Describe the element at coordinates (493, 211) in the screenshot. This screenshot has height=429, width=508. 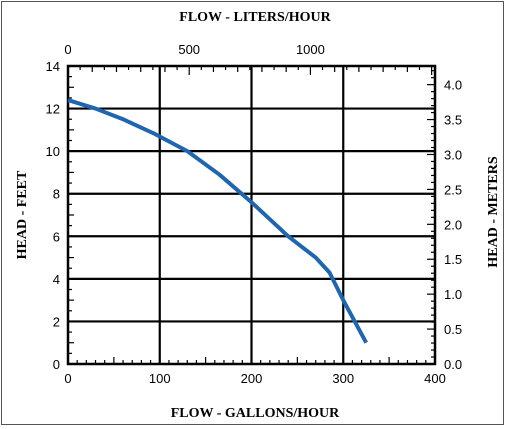
I see `y-axis-title-right: HEAD - METERS` at that location.